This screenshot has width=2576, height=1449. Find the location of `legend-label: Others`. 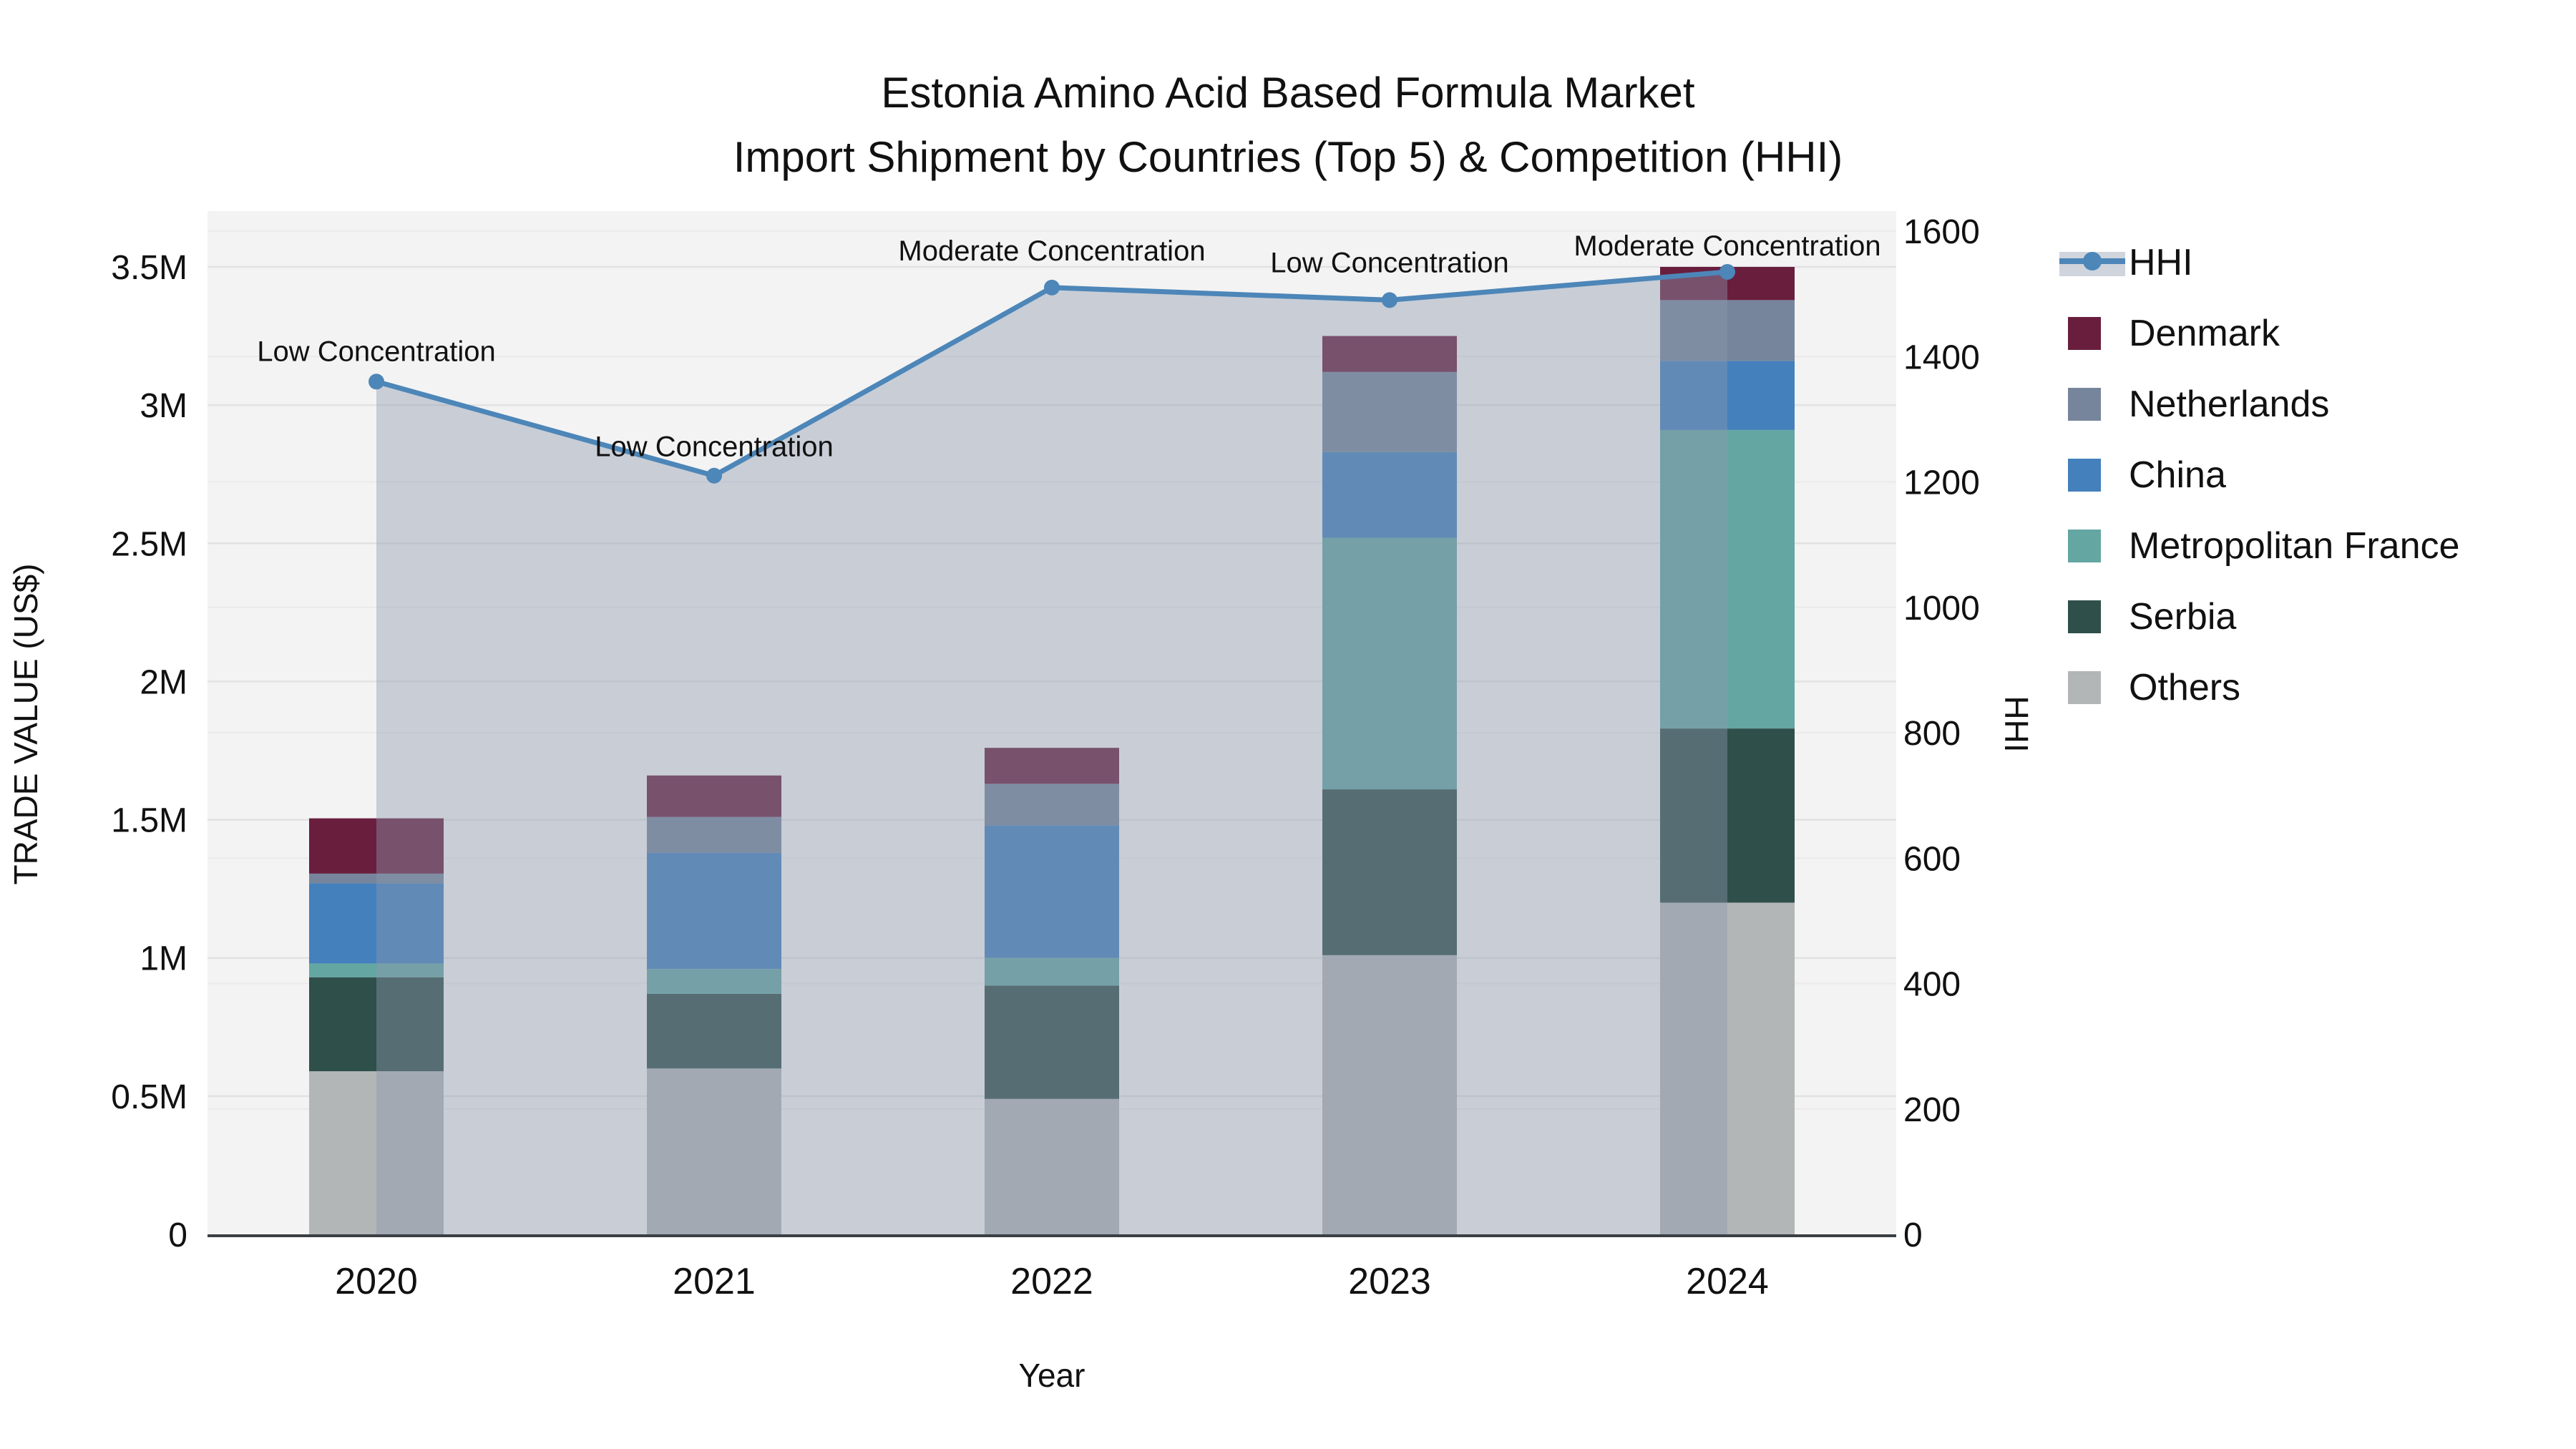

legend-label: Others is located at coordinates (2184, 687).